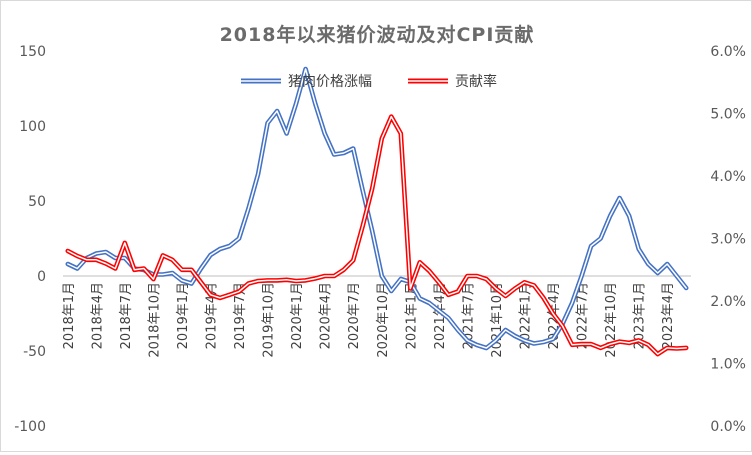  I want to click on left-axis: -100 -50 0 50 100 150, so click(30, 239).